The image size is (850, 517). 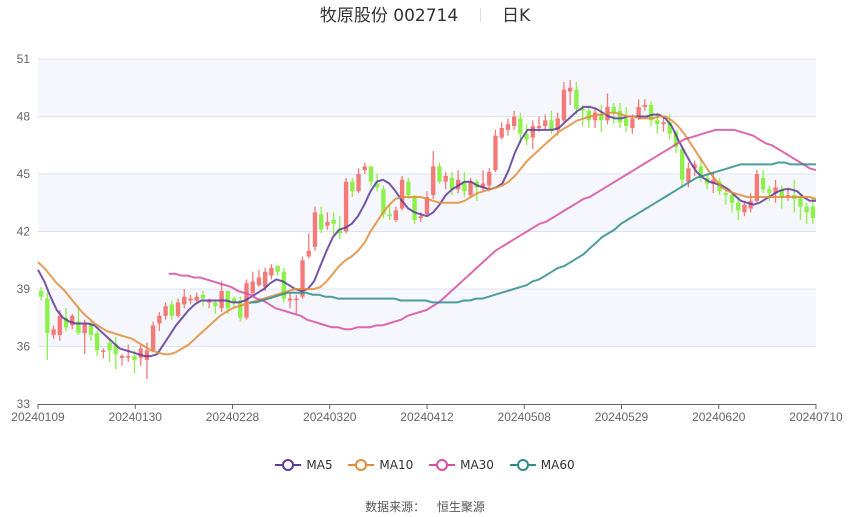 I want to click on legend-item-ma5: MA5, so click(x=304, y=465).